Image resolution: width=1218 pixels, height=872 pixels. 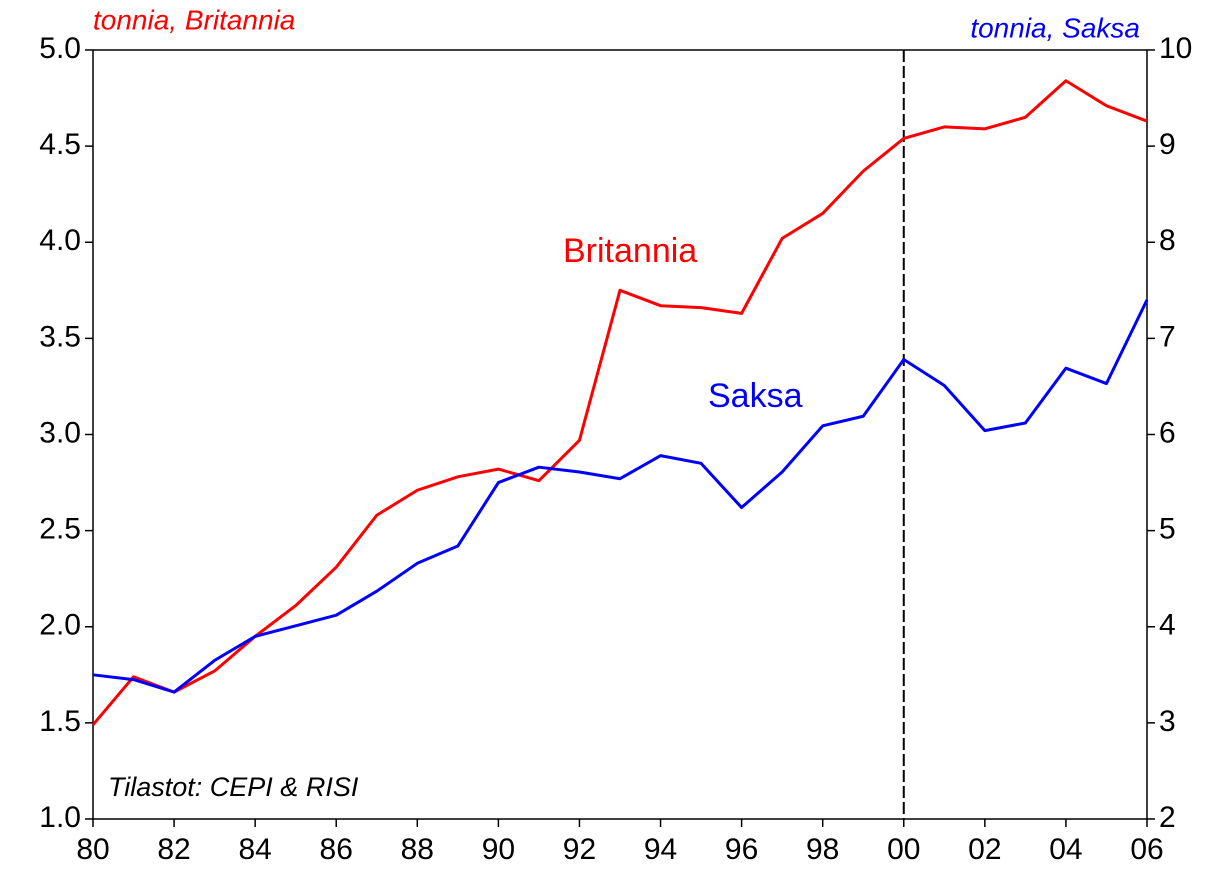 I want to click on x-tick-label: 06, so click(x=1146, y=849).